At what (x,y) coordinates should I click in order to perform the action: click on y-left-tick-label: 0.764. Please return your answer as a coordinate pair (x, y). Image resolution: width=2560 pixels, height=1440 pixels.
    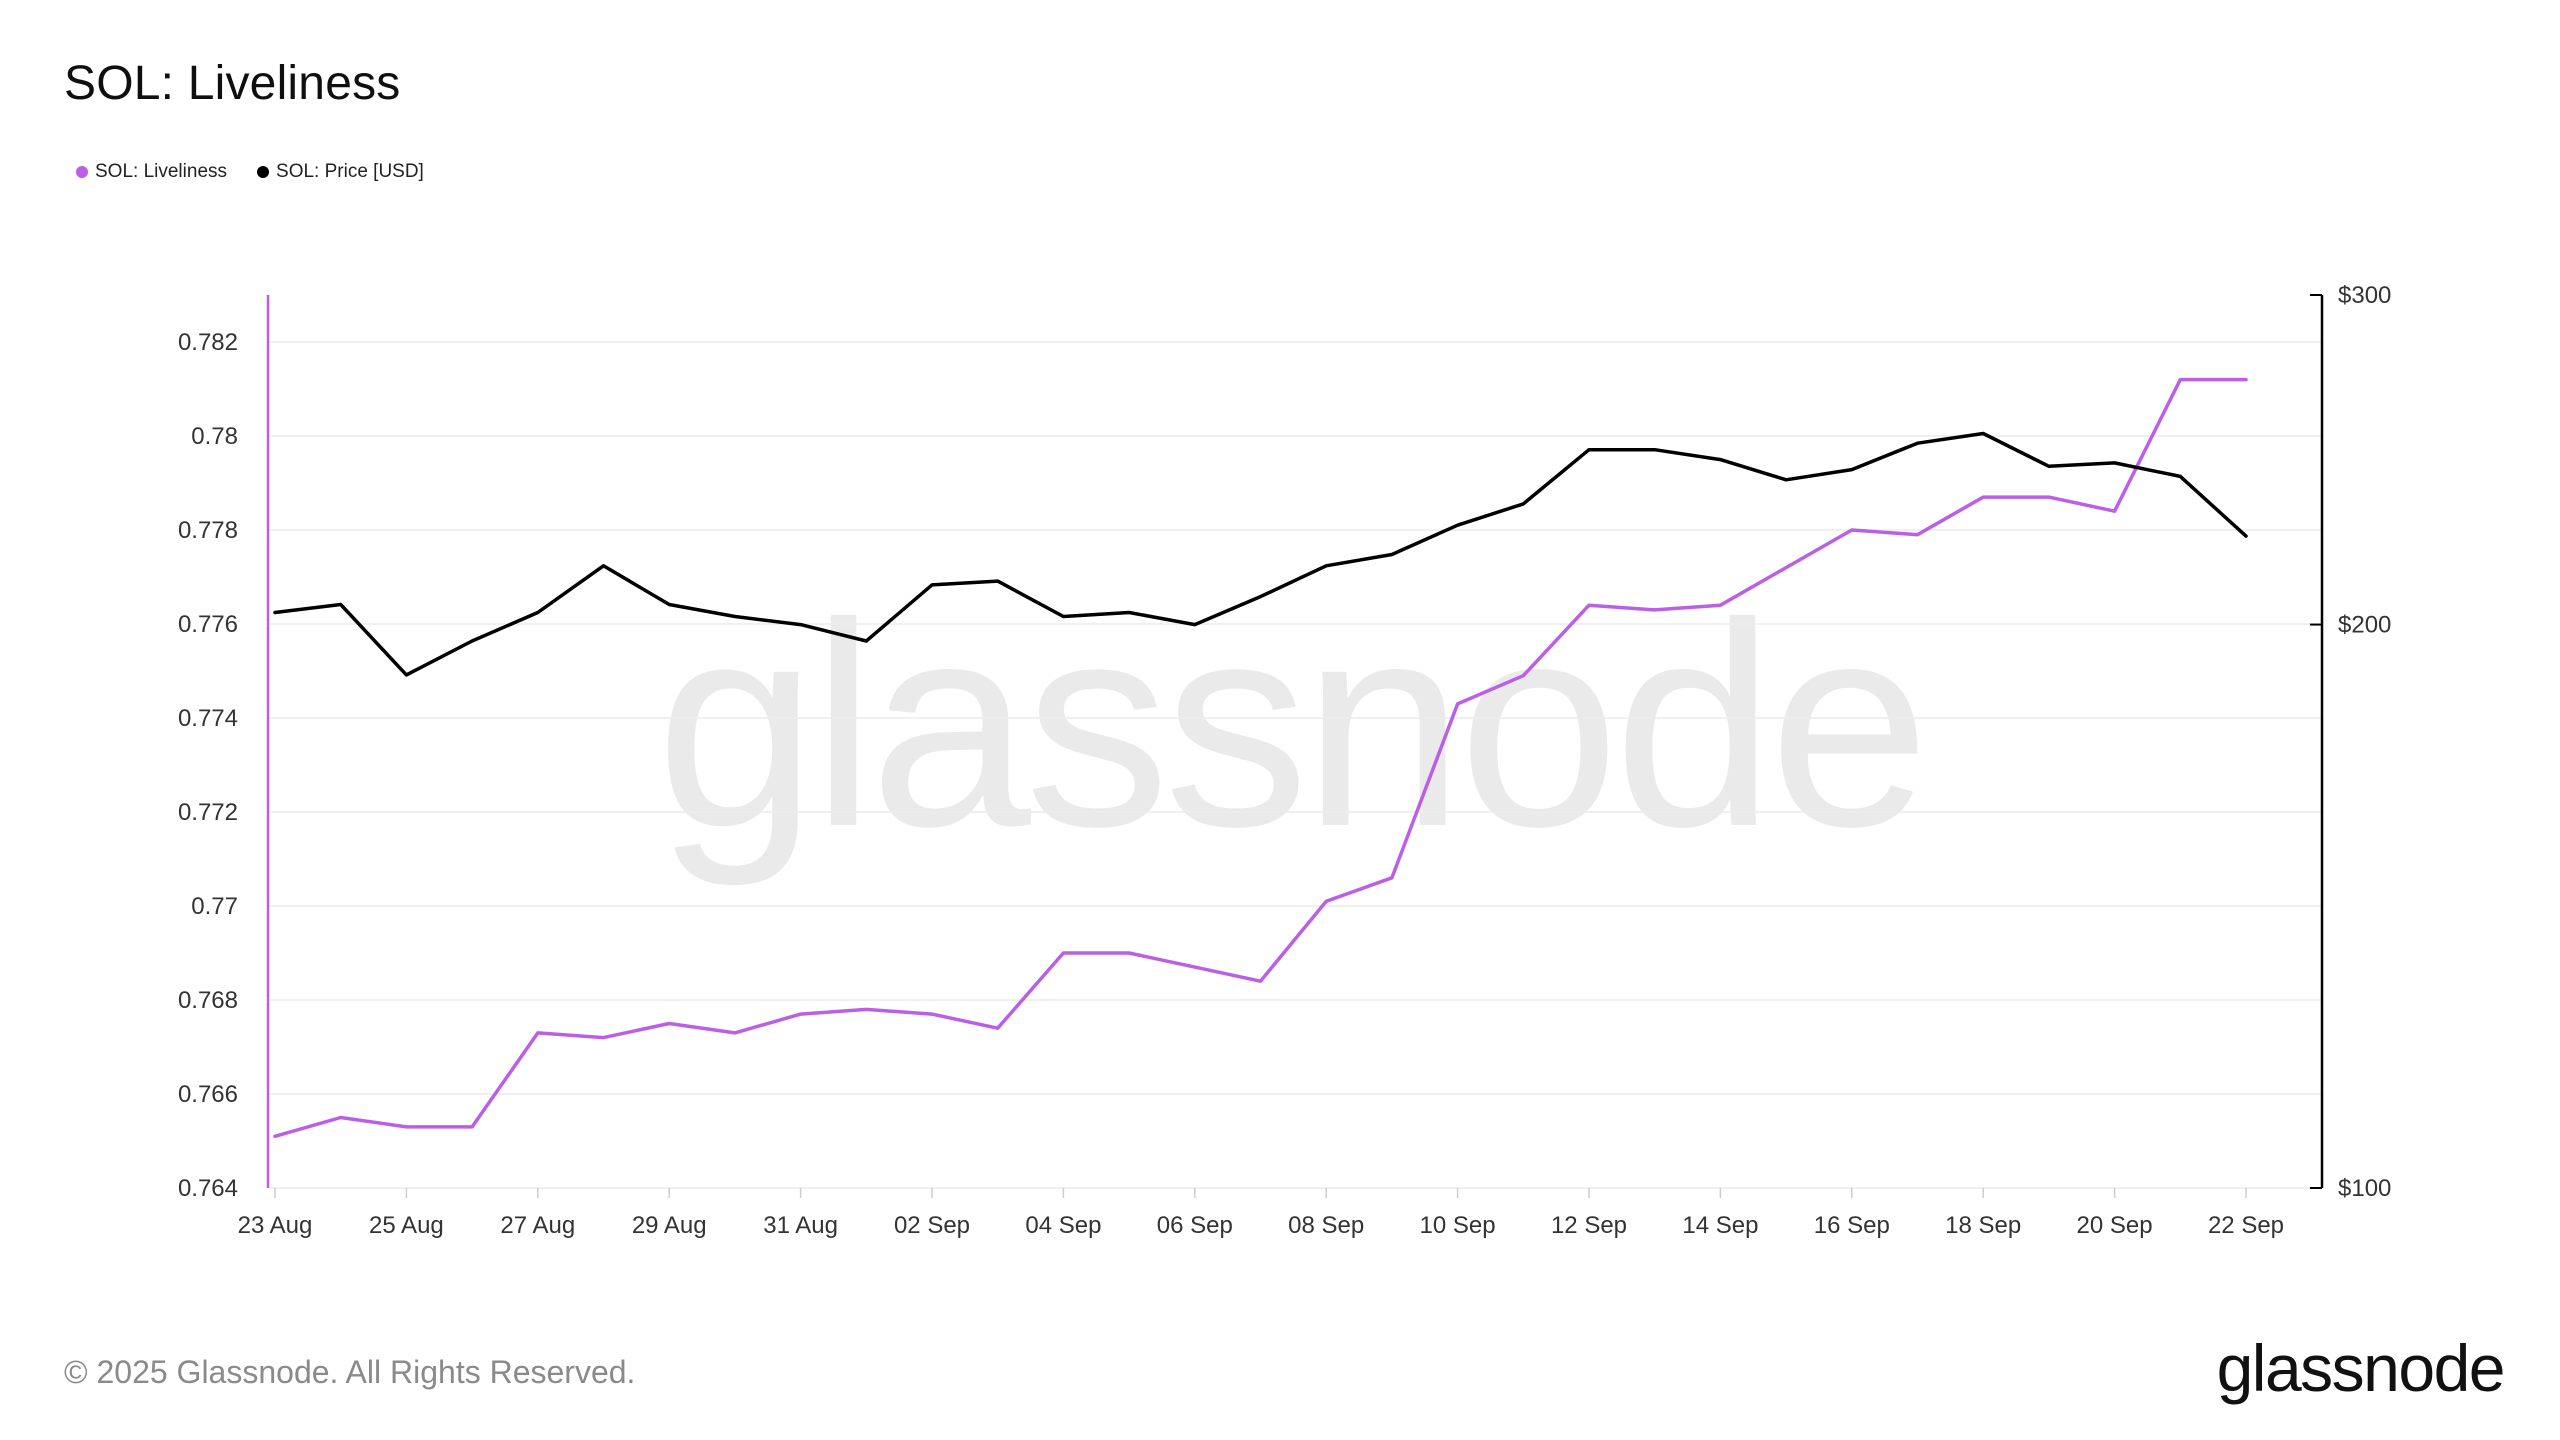
    Looking at the image, I should click on (208, 1188).